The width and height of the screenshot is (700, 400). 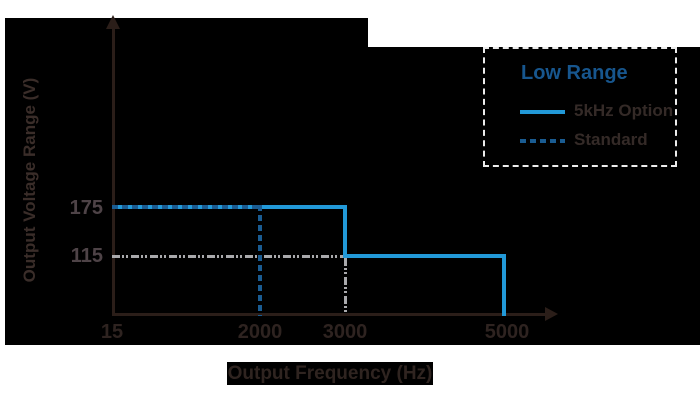 I want to click on series-standard-drop-2000, so click(x=260, y=260).